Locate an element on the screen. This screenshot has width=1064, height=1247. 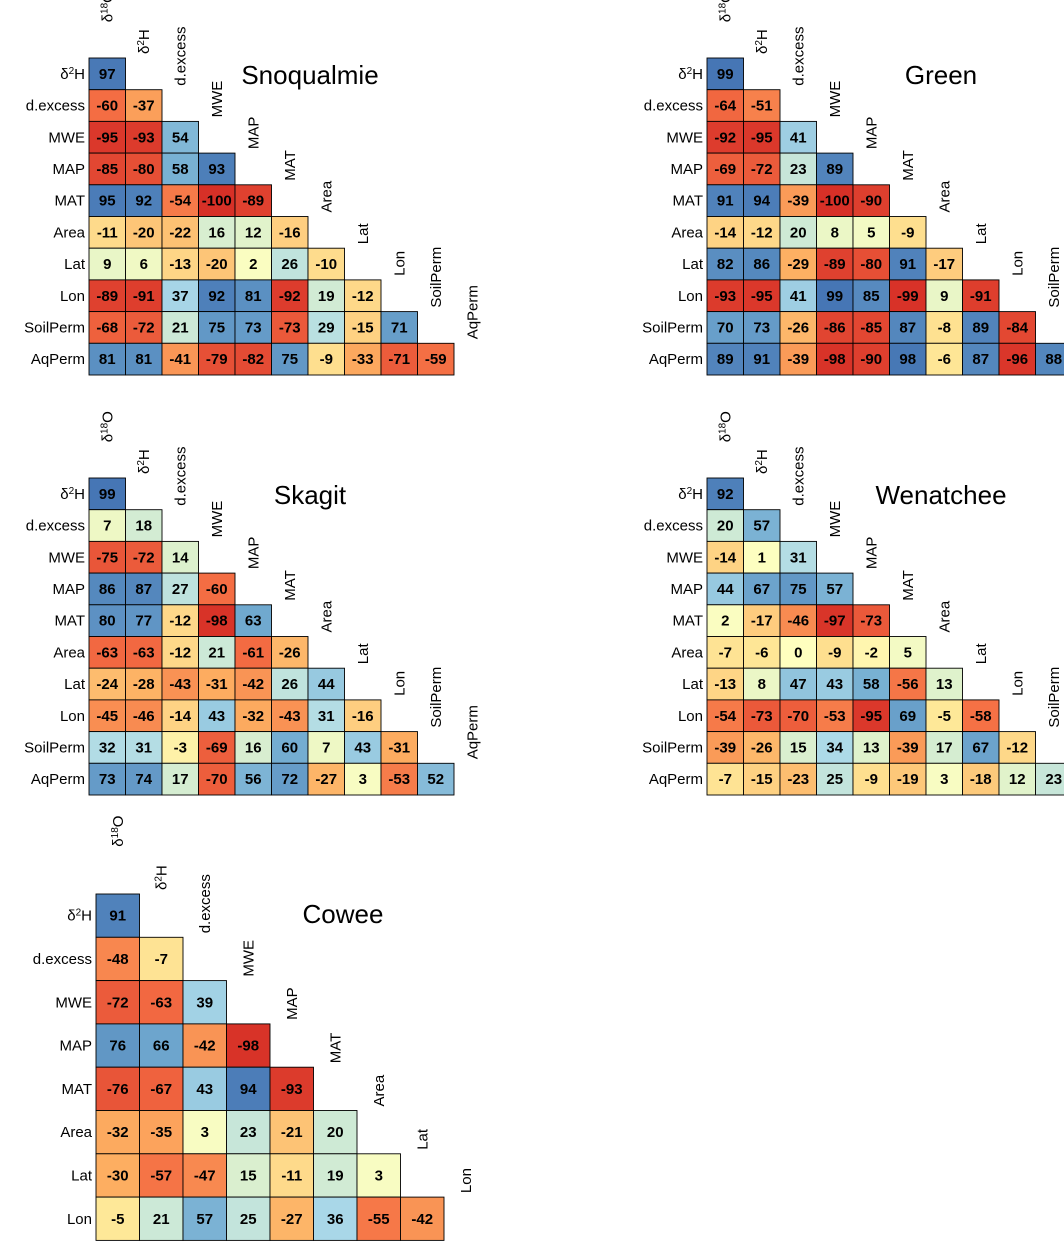
column-label: δ18O is located at coordinates (118, 831).